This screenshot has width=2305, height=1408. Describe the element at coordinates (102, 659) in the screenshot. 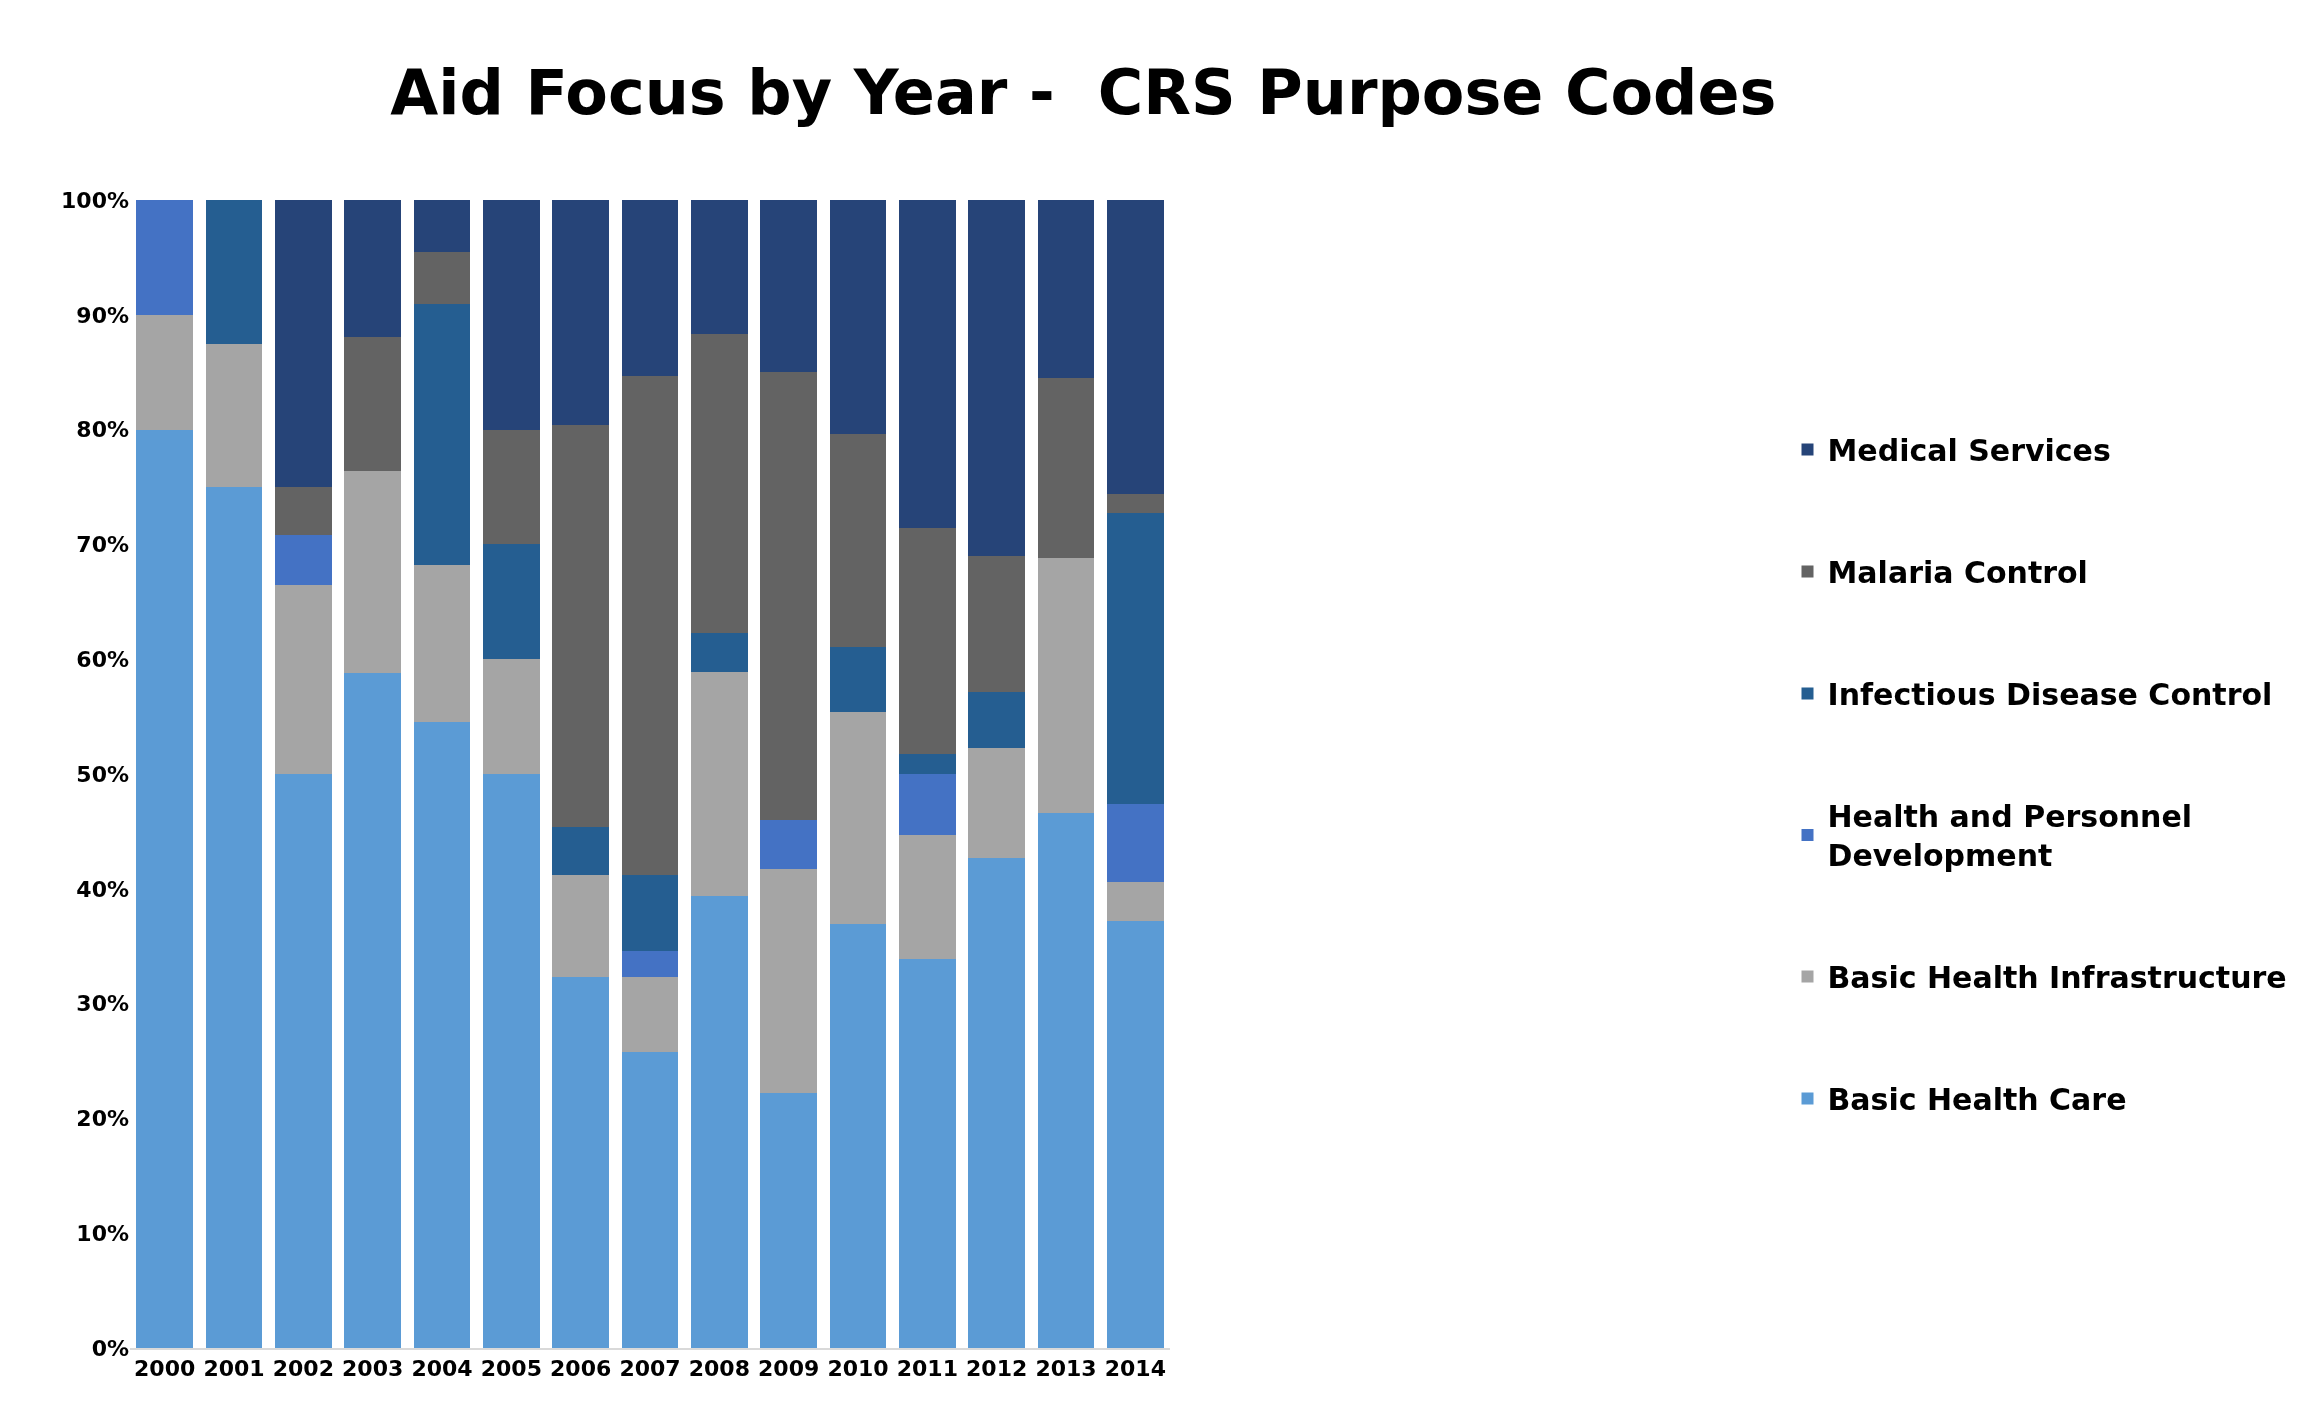

I see `y-tick-label: 60%` at that location.